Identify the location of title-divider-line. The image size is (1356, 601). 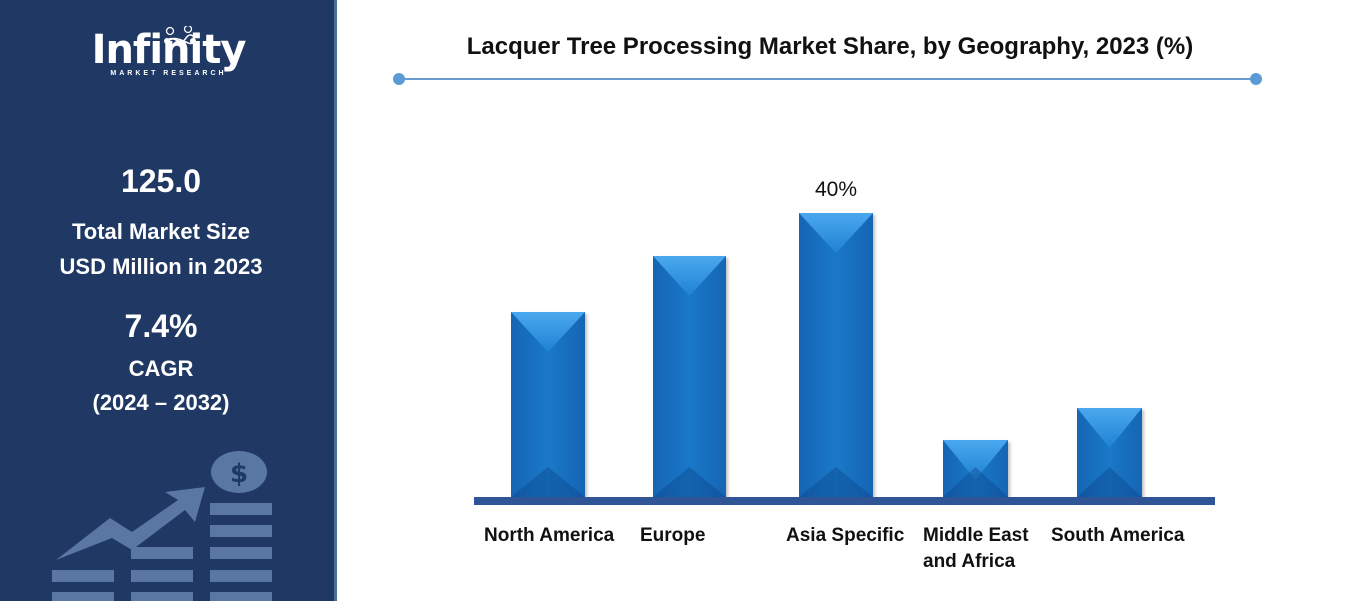
(827, 79).